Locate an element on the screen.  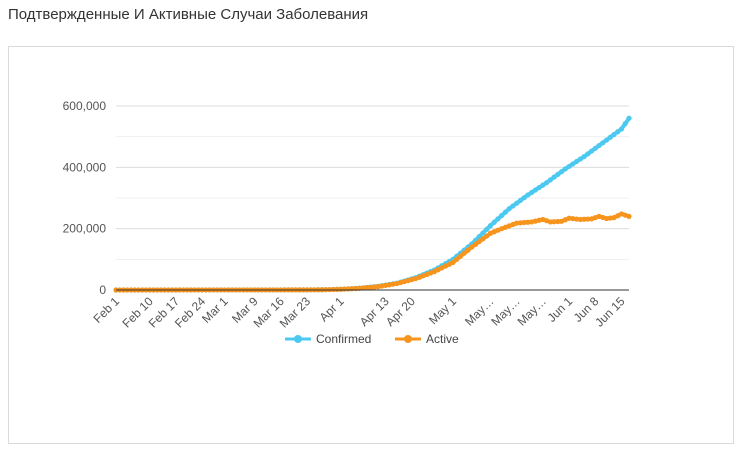
legend-label: Confirmed is located at coordinates (343, 339).